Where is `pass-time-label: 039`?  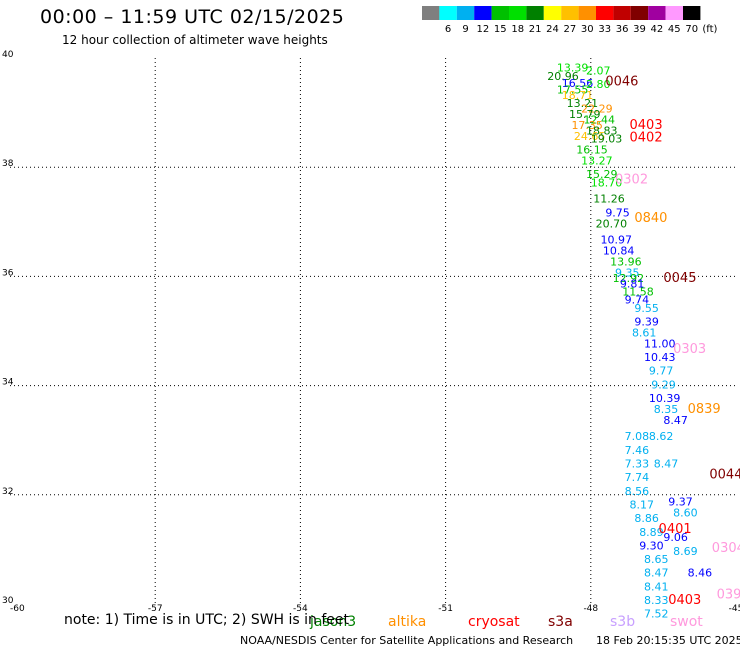
pass-time-label: 039 is located at coordinates (728, 595).